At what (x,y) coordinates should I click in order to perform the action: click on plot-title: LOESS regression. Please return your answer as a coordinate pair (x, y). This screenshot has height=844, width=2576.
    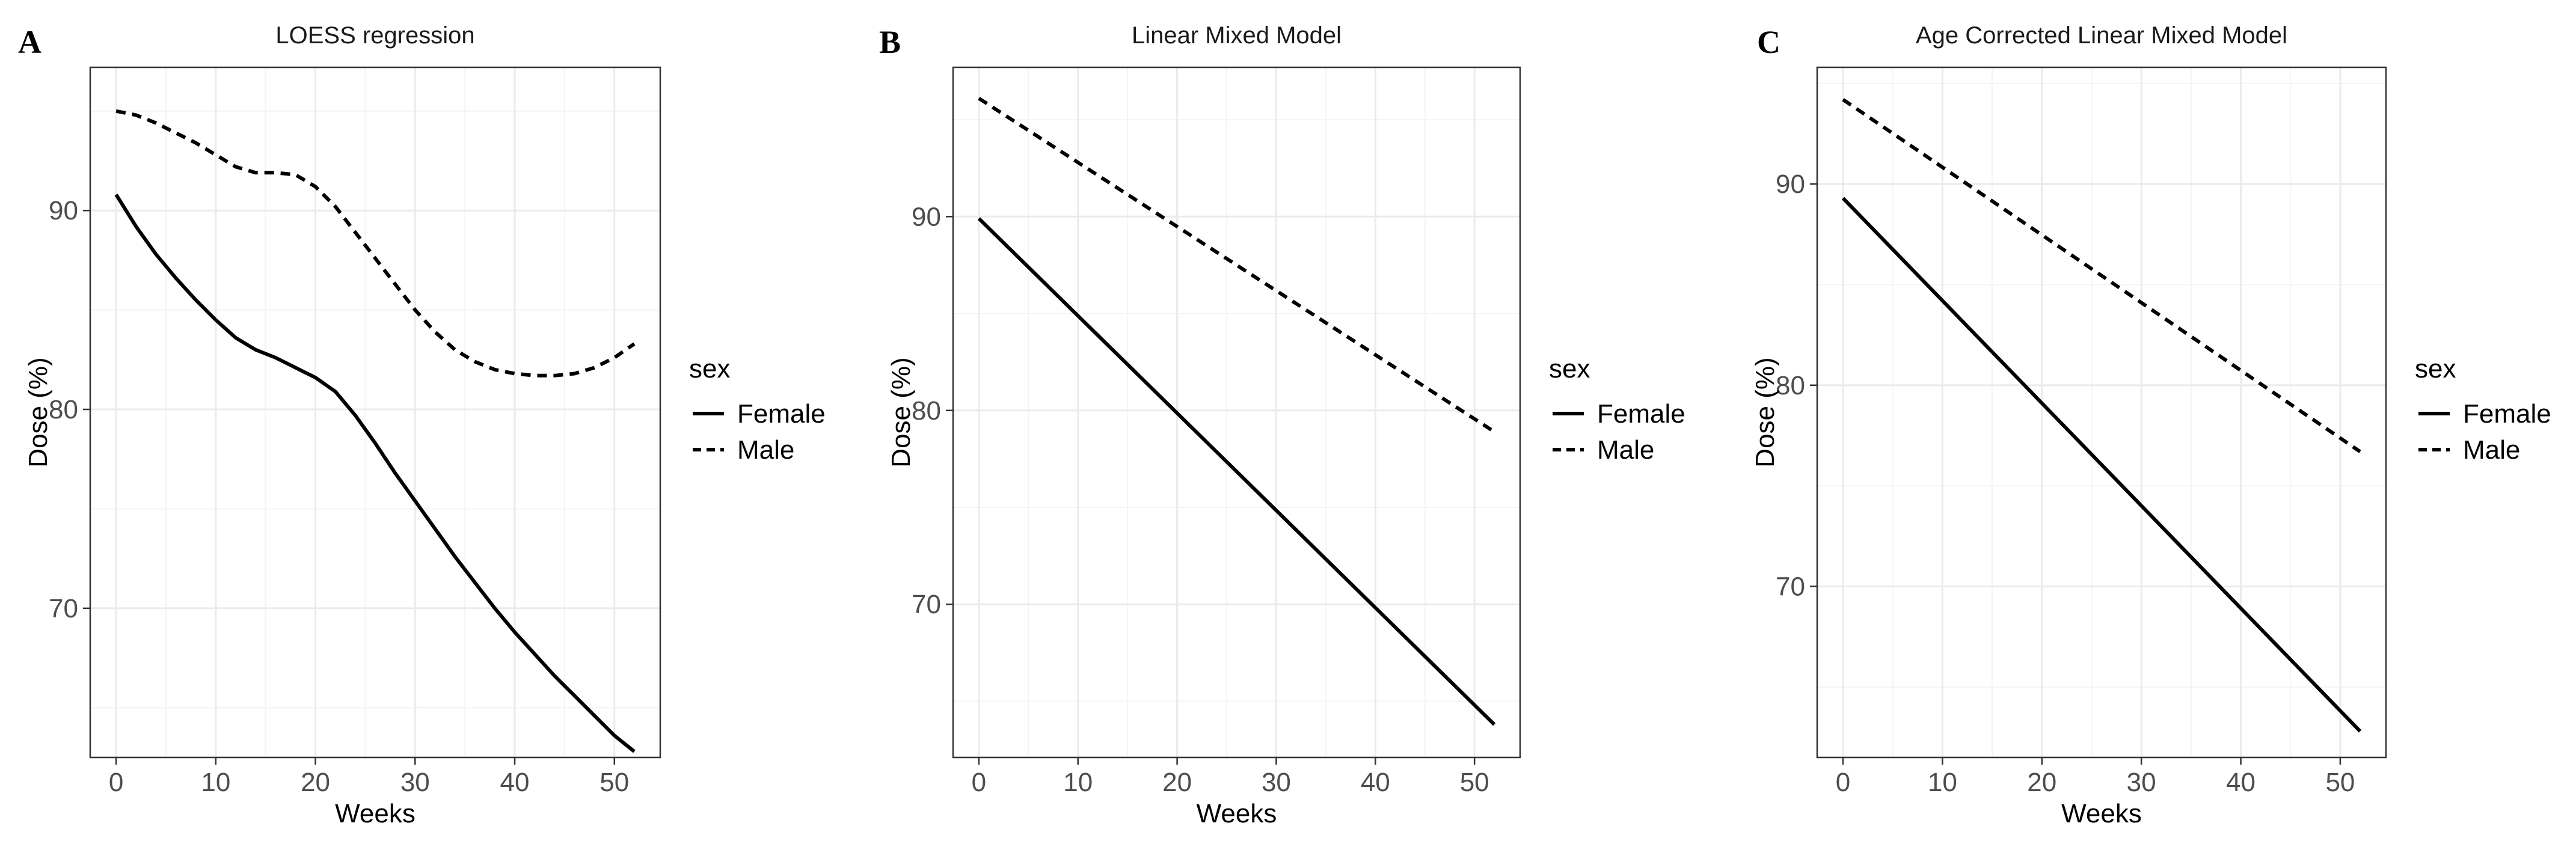
    Looking at the image, I should click on (374, 35).